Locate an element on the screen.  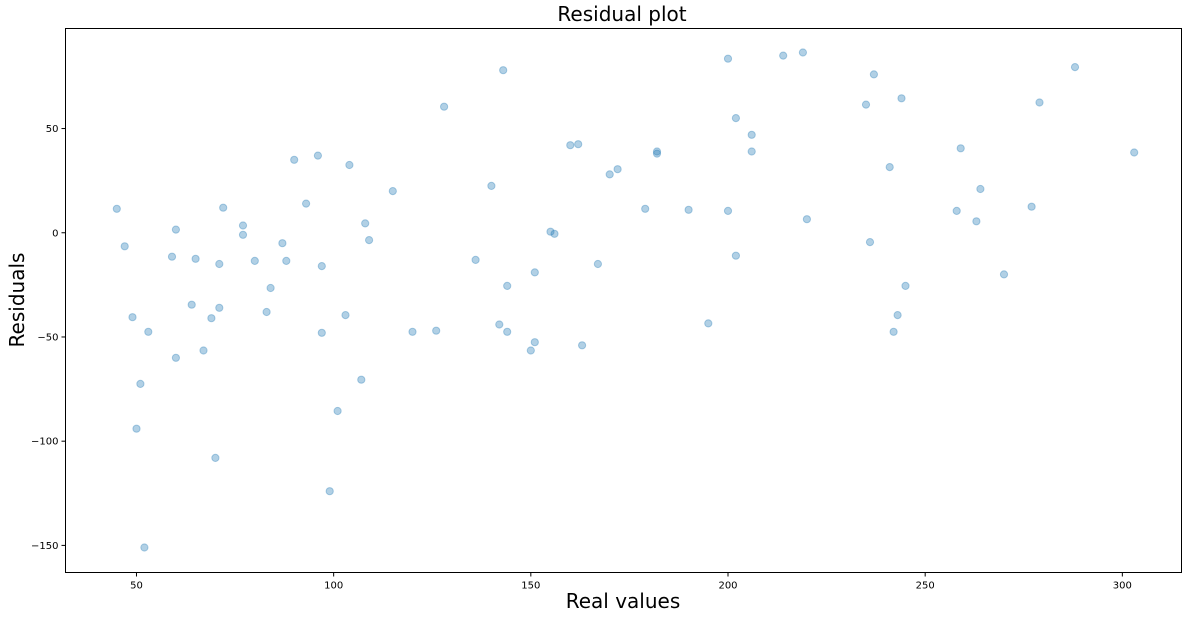
y-tick-label: −50 is located at coordinates (47, 337).